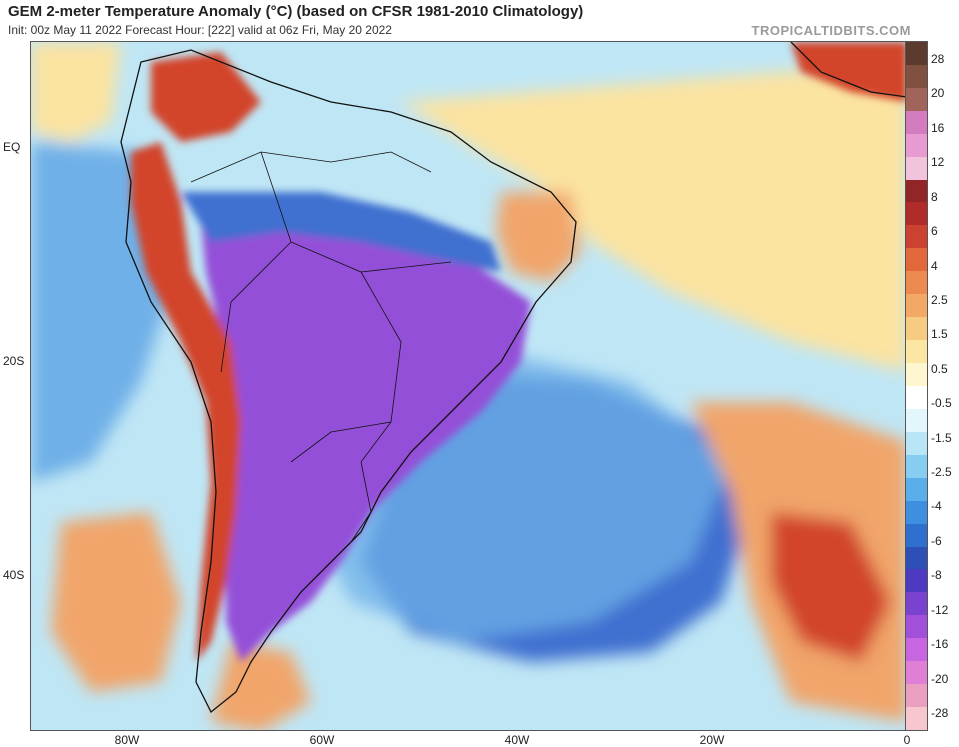 The height and width of the screenshot is (747, 959). What do you see at coordinates (938, 162) in the screenshot?
I see `color-scale-label: 12` at bounding box center [938, 162].